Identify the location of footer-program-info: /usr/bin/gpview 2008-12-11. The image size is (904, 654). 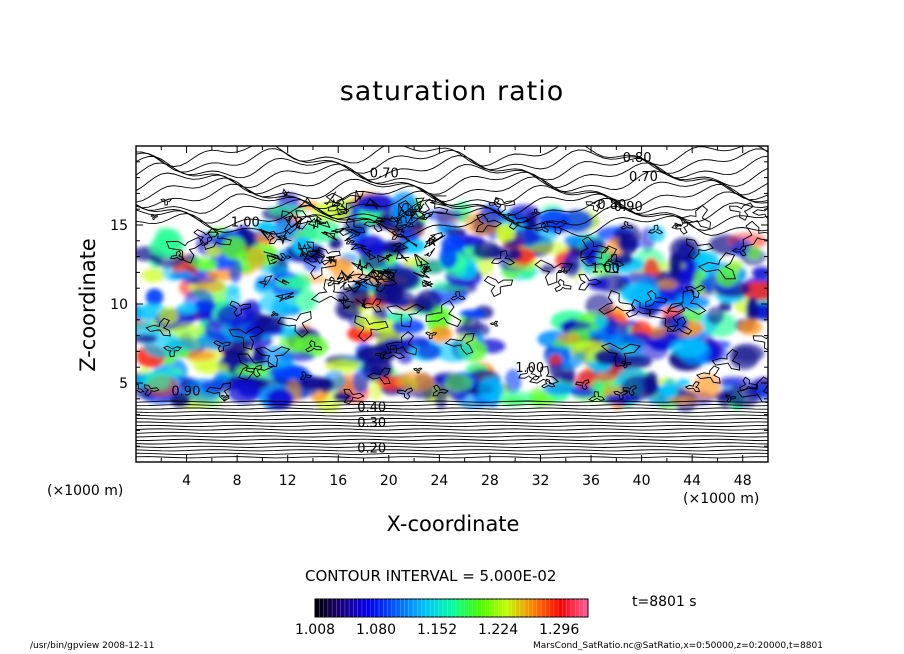
(92, 646).